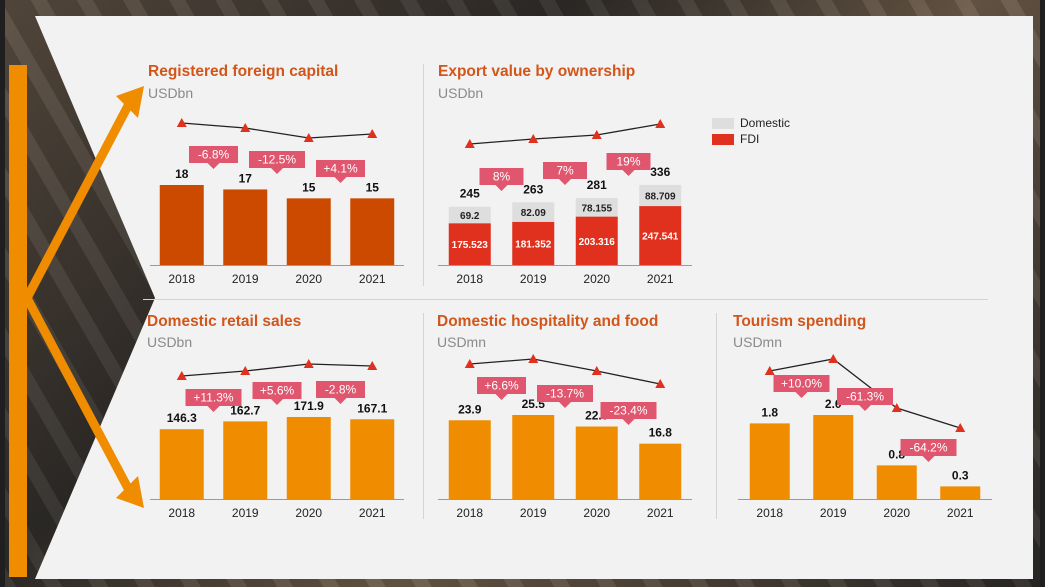 The image size is (1045, 587). What do you see at coordinates (245, 279) in the screenshot?
I see `x-tick-label-rfc: 2019` at bounding box center [245, 279].